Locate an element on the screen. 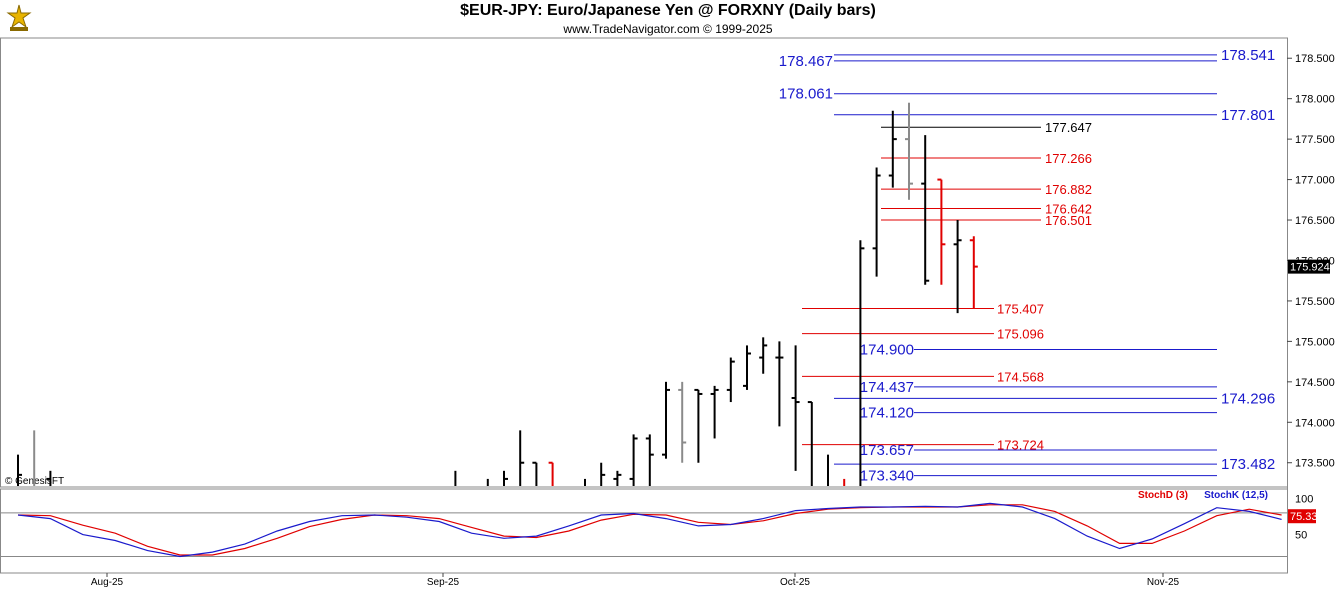 This screenshot has height=591, width=1336. stochastic-panel is located at coordinates (644, 531).